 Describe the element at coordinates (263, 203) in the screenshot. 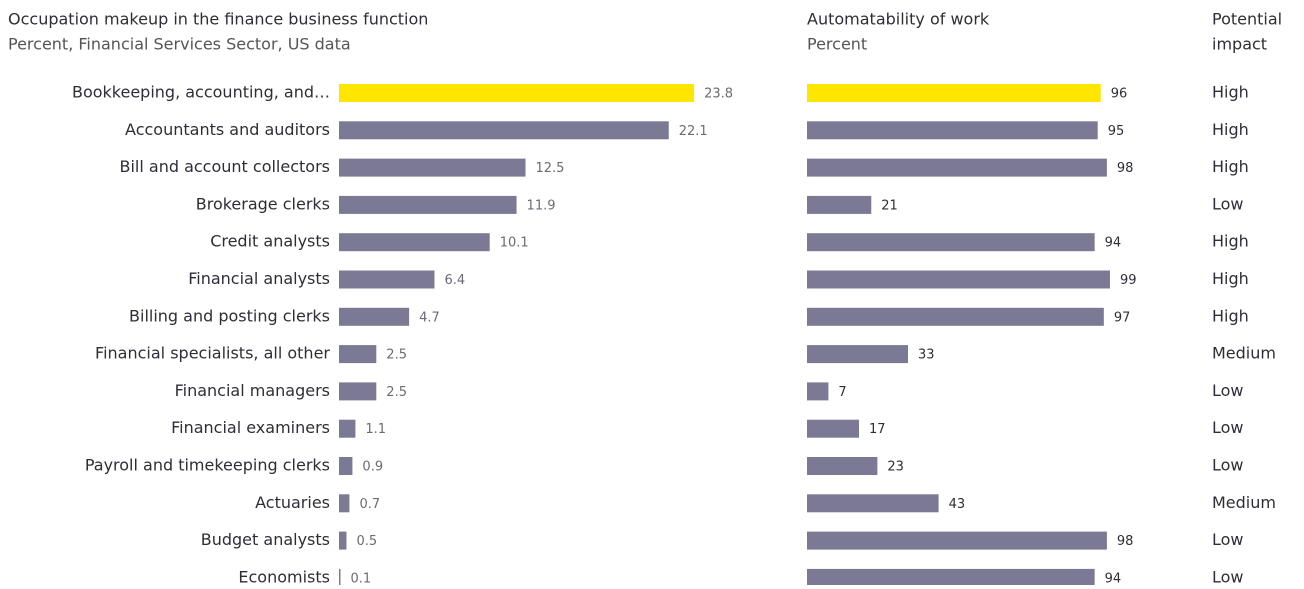

I see `category-label: Brokerage clerks` at that location.